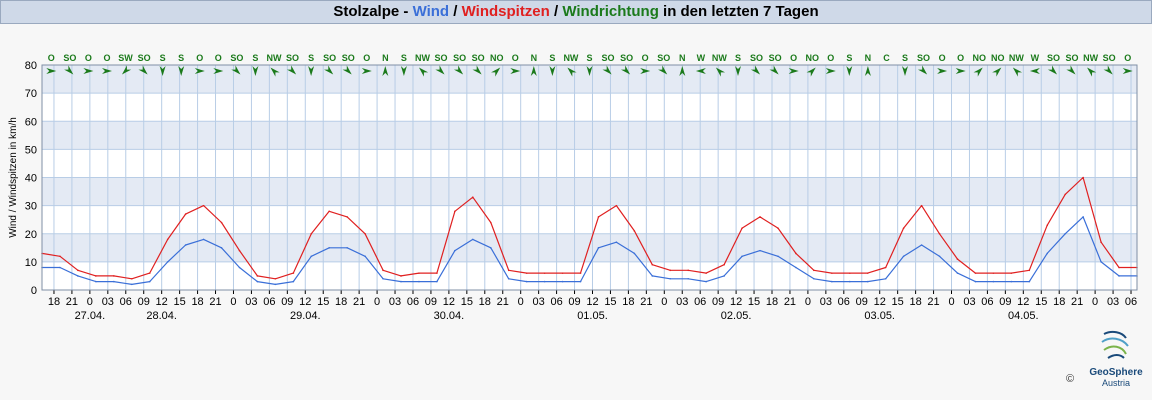  I want to click on x-tick-label: 15, so click(467, 302).